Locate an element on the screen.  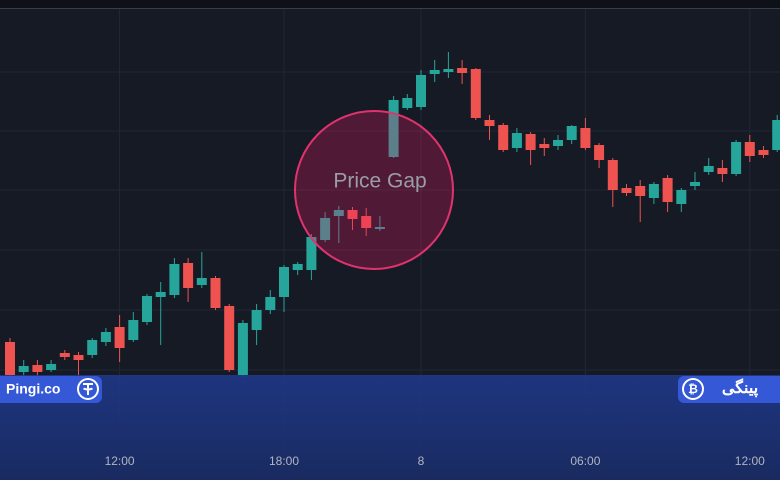
gap-highlight is located at coordinates (374, 190).